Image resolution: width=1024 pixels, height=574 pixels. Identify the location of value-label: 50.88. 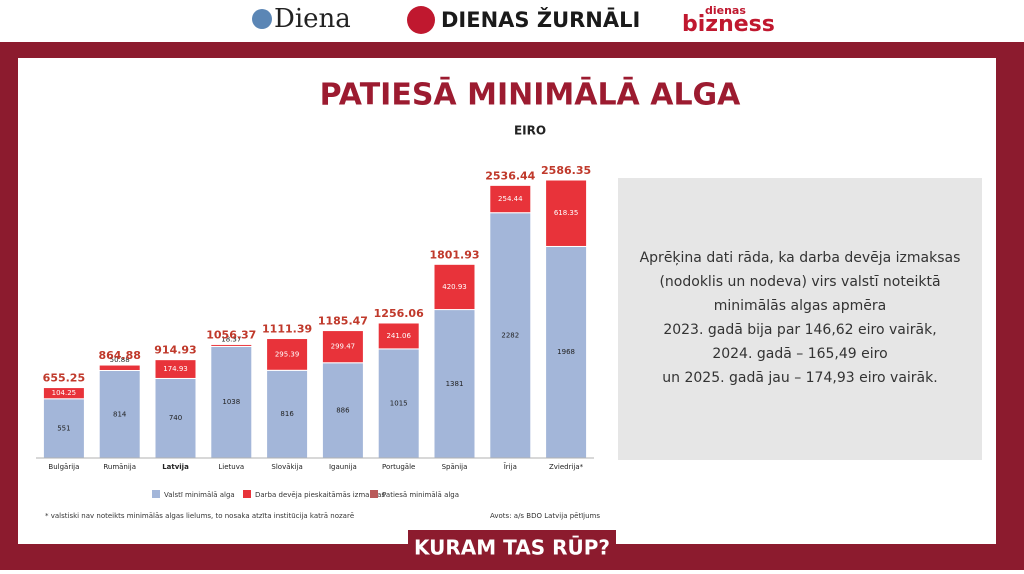
(120, 360).